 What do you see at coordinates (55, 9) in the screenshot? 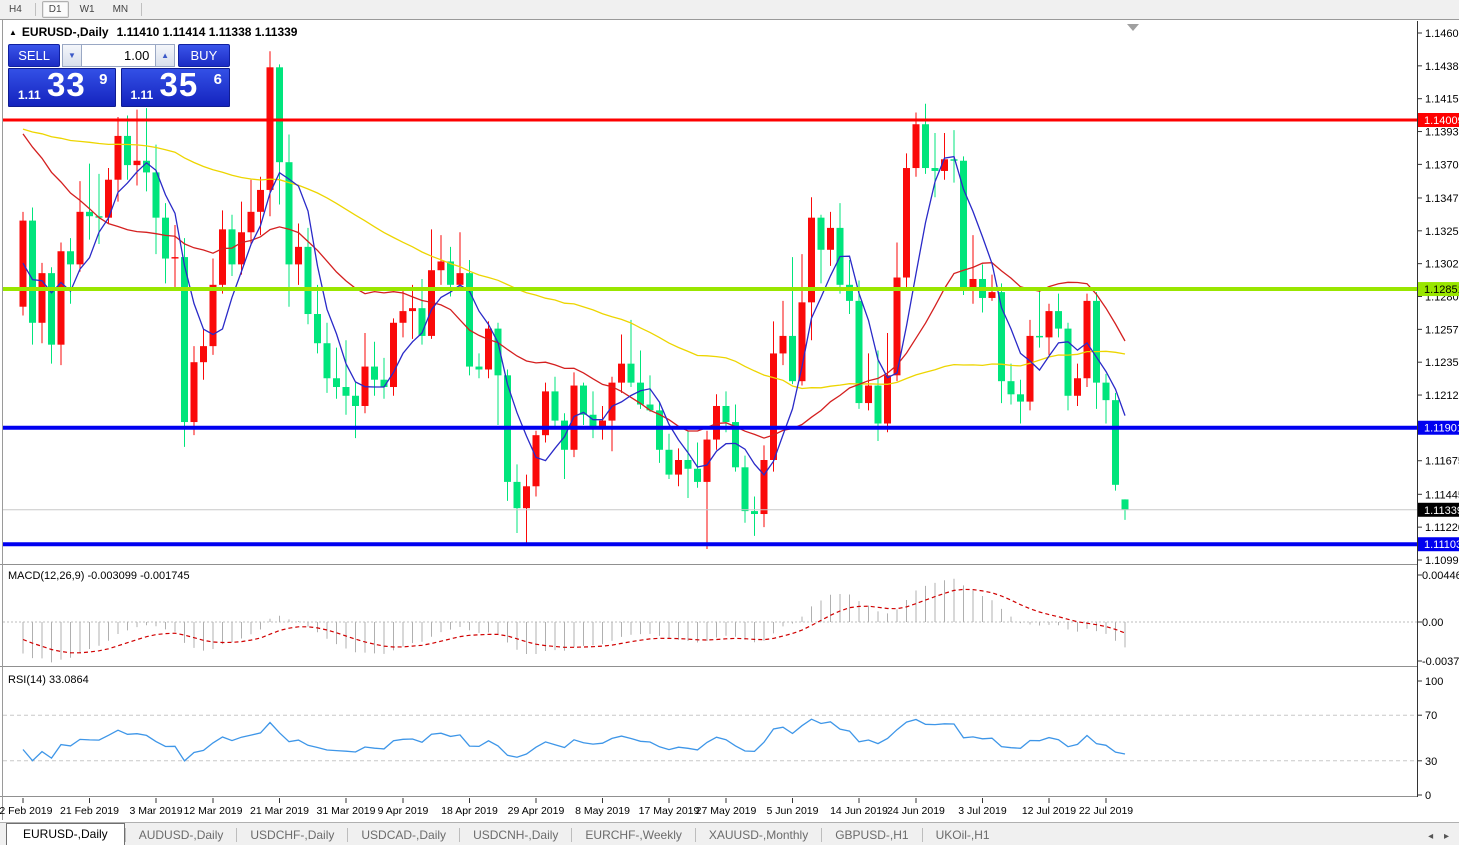
I see `timeframe-button-d1: D1` at bounding box center [55, 9].